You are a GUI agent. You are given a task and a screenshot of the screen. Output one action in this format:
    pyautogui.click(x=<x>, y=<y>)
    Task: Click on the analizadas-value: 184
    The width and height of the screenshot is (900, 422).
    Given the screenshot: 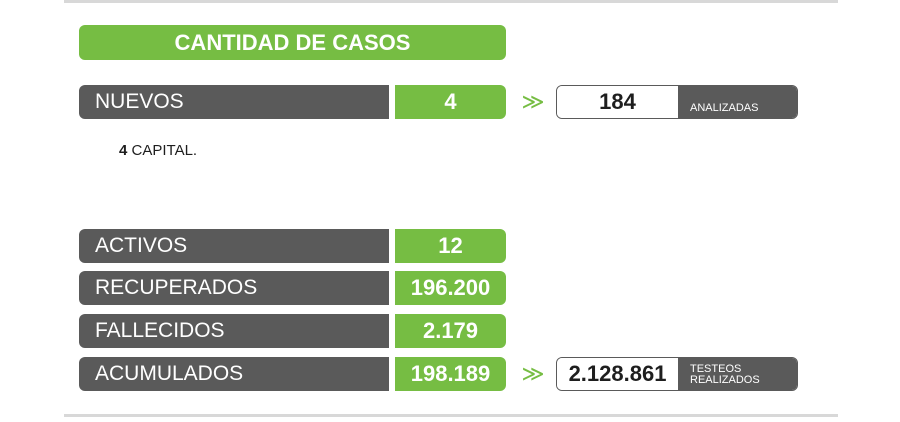 What is the action you would take?
    pyautogui.click(x=617, y=102)
    